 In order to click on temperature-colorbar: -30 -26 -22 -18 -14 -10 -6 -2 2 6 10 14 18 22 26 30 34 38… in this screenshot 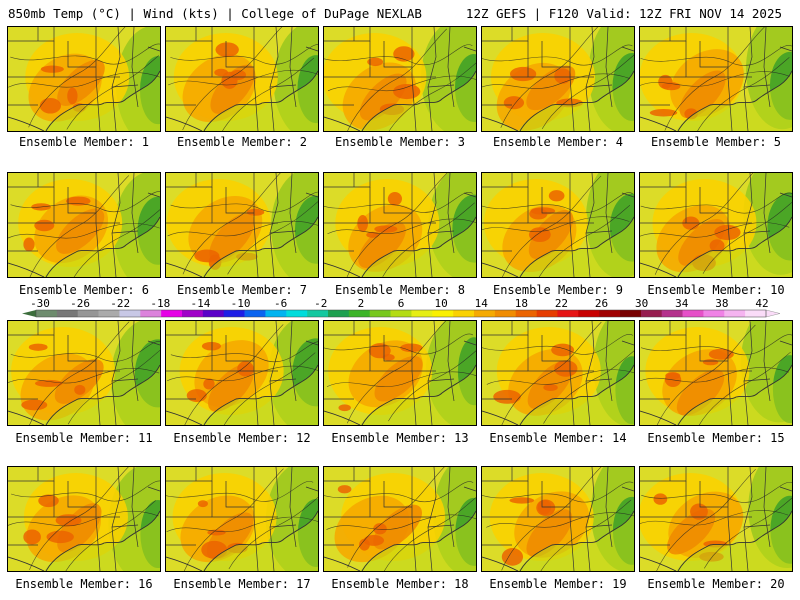, I will do `click(401, 307)`.